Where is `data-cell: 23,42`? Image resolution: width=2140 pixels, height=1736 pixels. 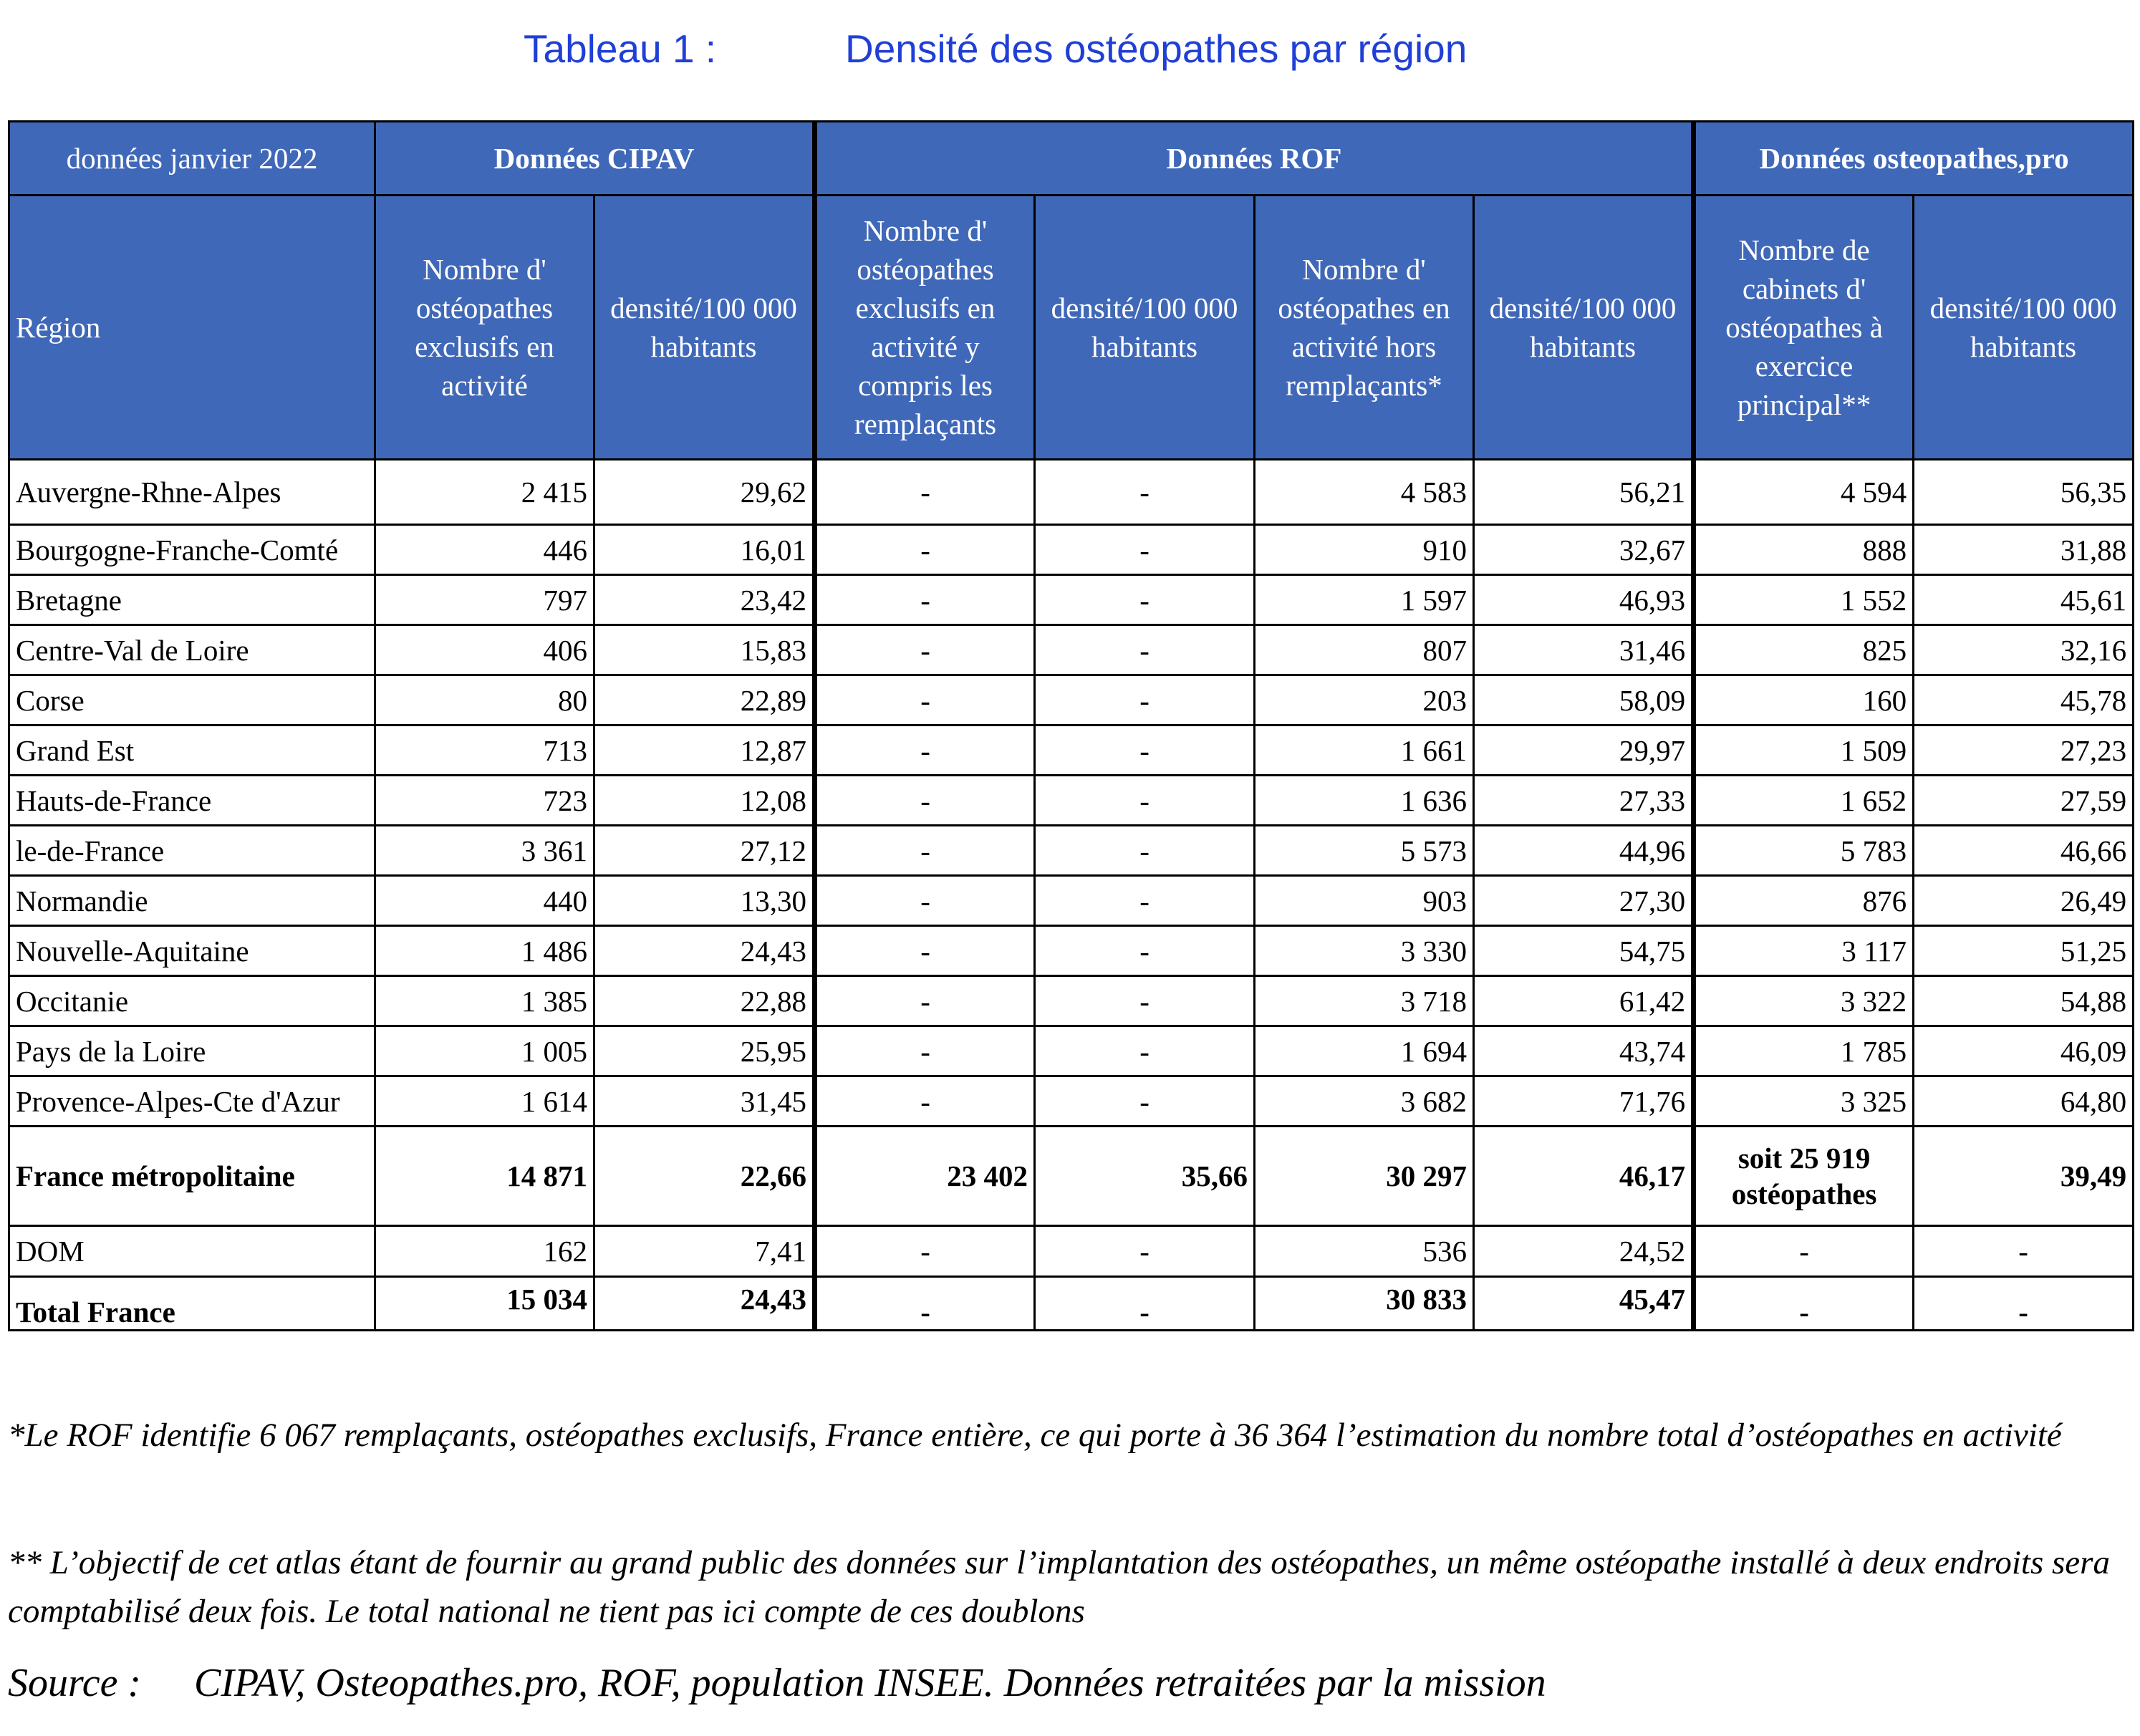 data-cell: 23,42 is located at coordinates (704, 600).